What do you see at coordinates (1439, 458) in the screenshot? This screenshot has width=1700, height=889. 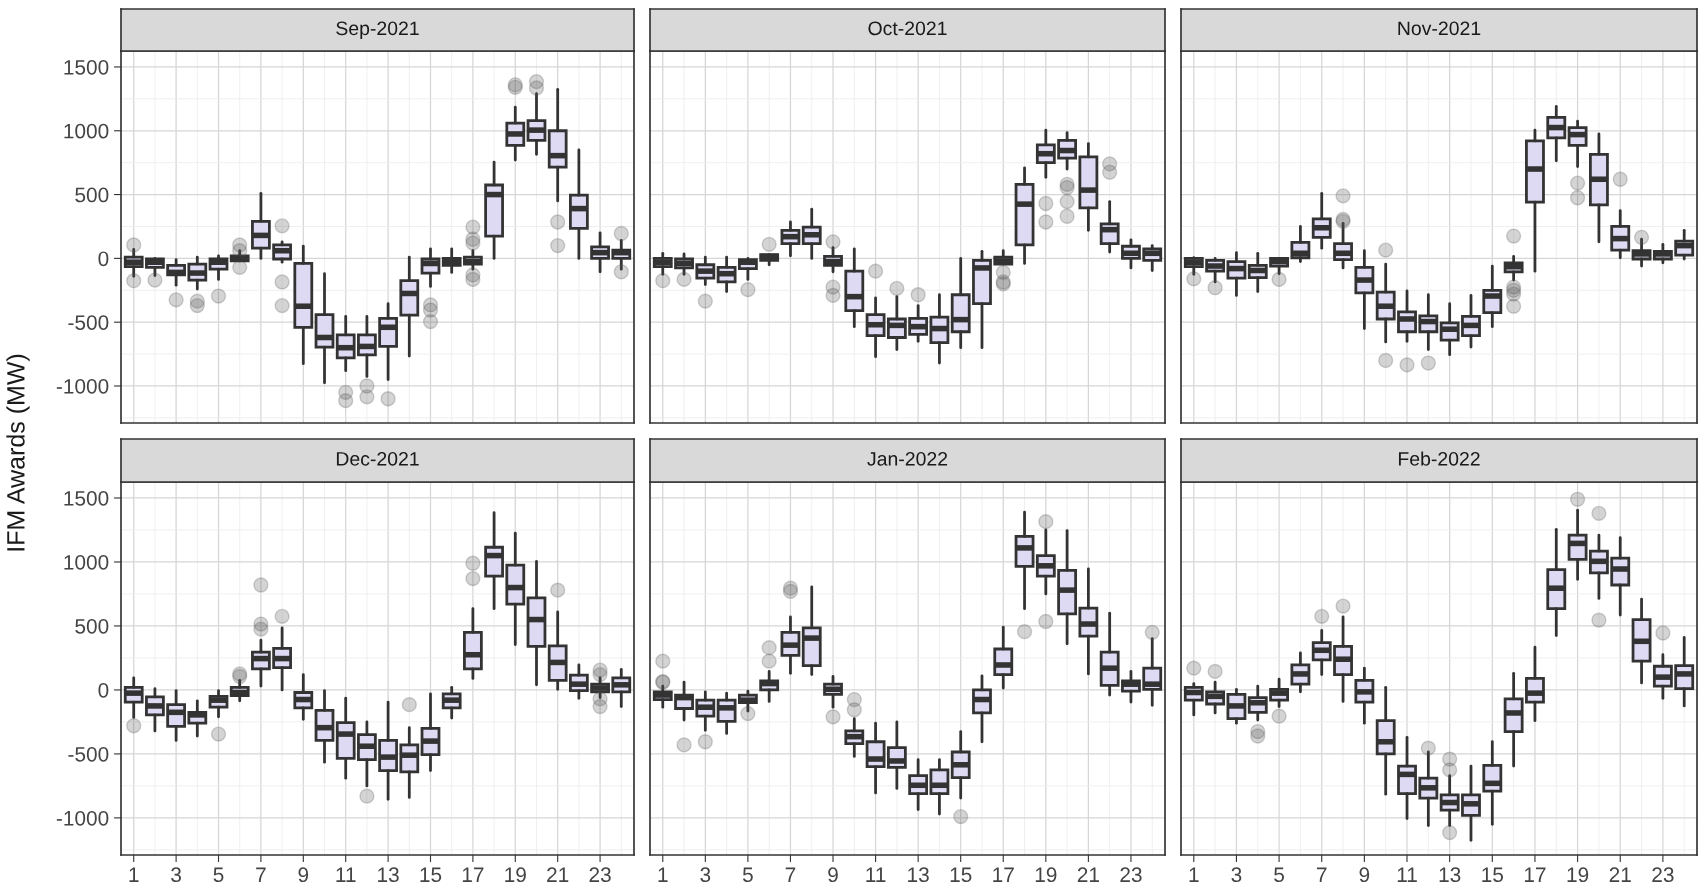 I see `chart-title: Feb-2022` at bounding box center [1439, 458].